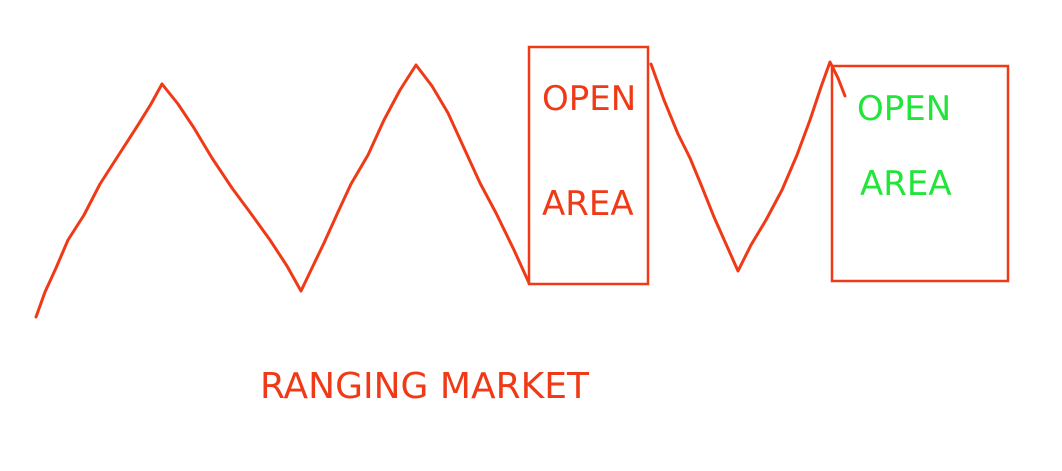 This screenshot has height=471, width=1062. Describe the element at coordinates (906, 184) in the screenshot. I see `box-2-label-area: AREA` at that location.